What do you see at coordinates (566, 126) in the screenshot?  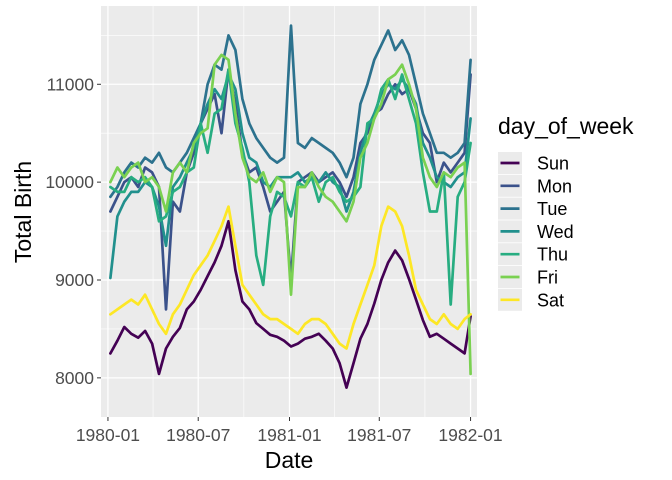 I see `legend-title: day_of_week` at bounding box center [566, 126].